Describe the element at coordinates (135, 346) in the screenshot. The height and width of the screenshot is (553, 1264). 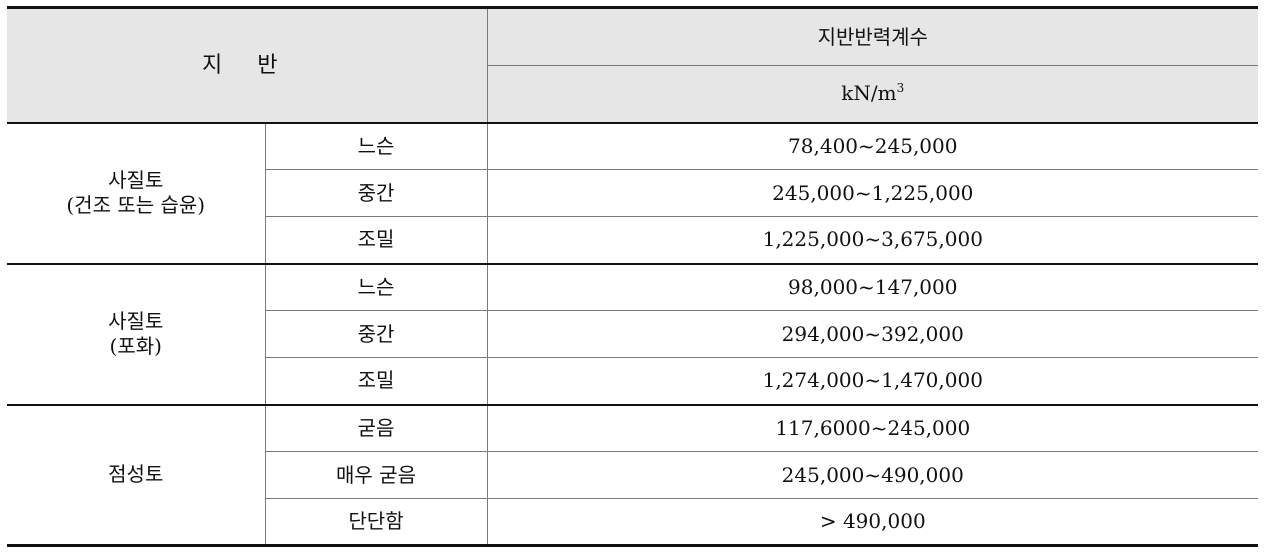
I see `group-name-line2: (포화)` at that location.